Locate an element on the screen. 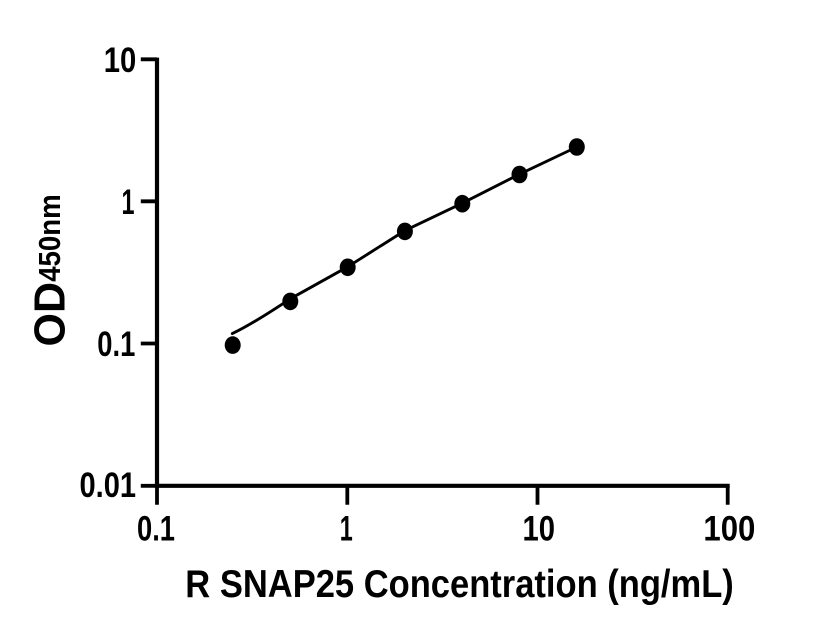  svg-text: 0.01 is located at coordinates (108, 485).